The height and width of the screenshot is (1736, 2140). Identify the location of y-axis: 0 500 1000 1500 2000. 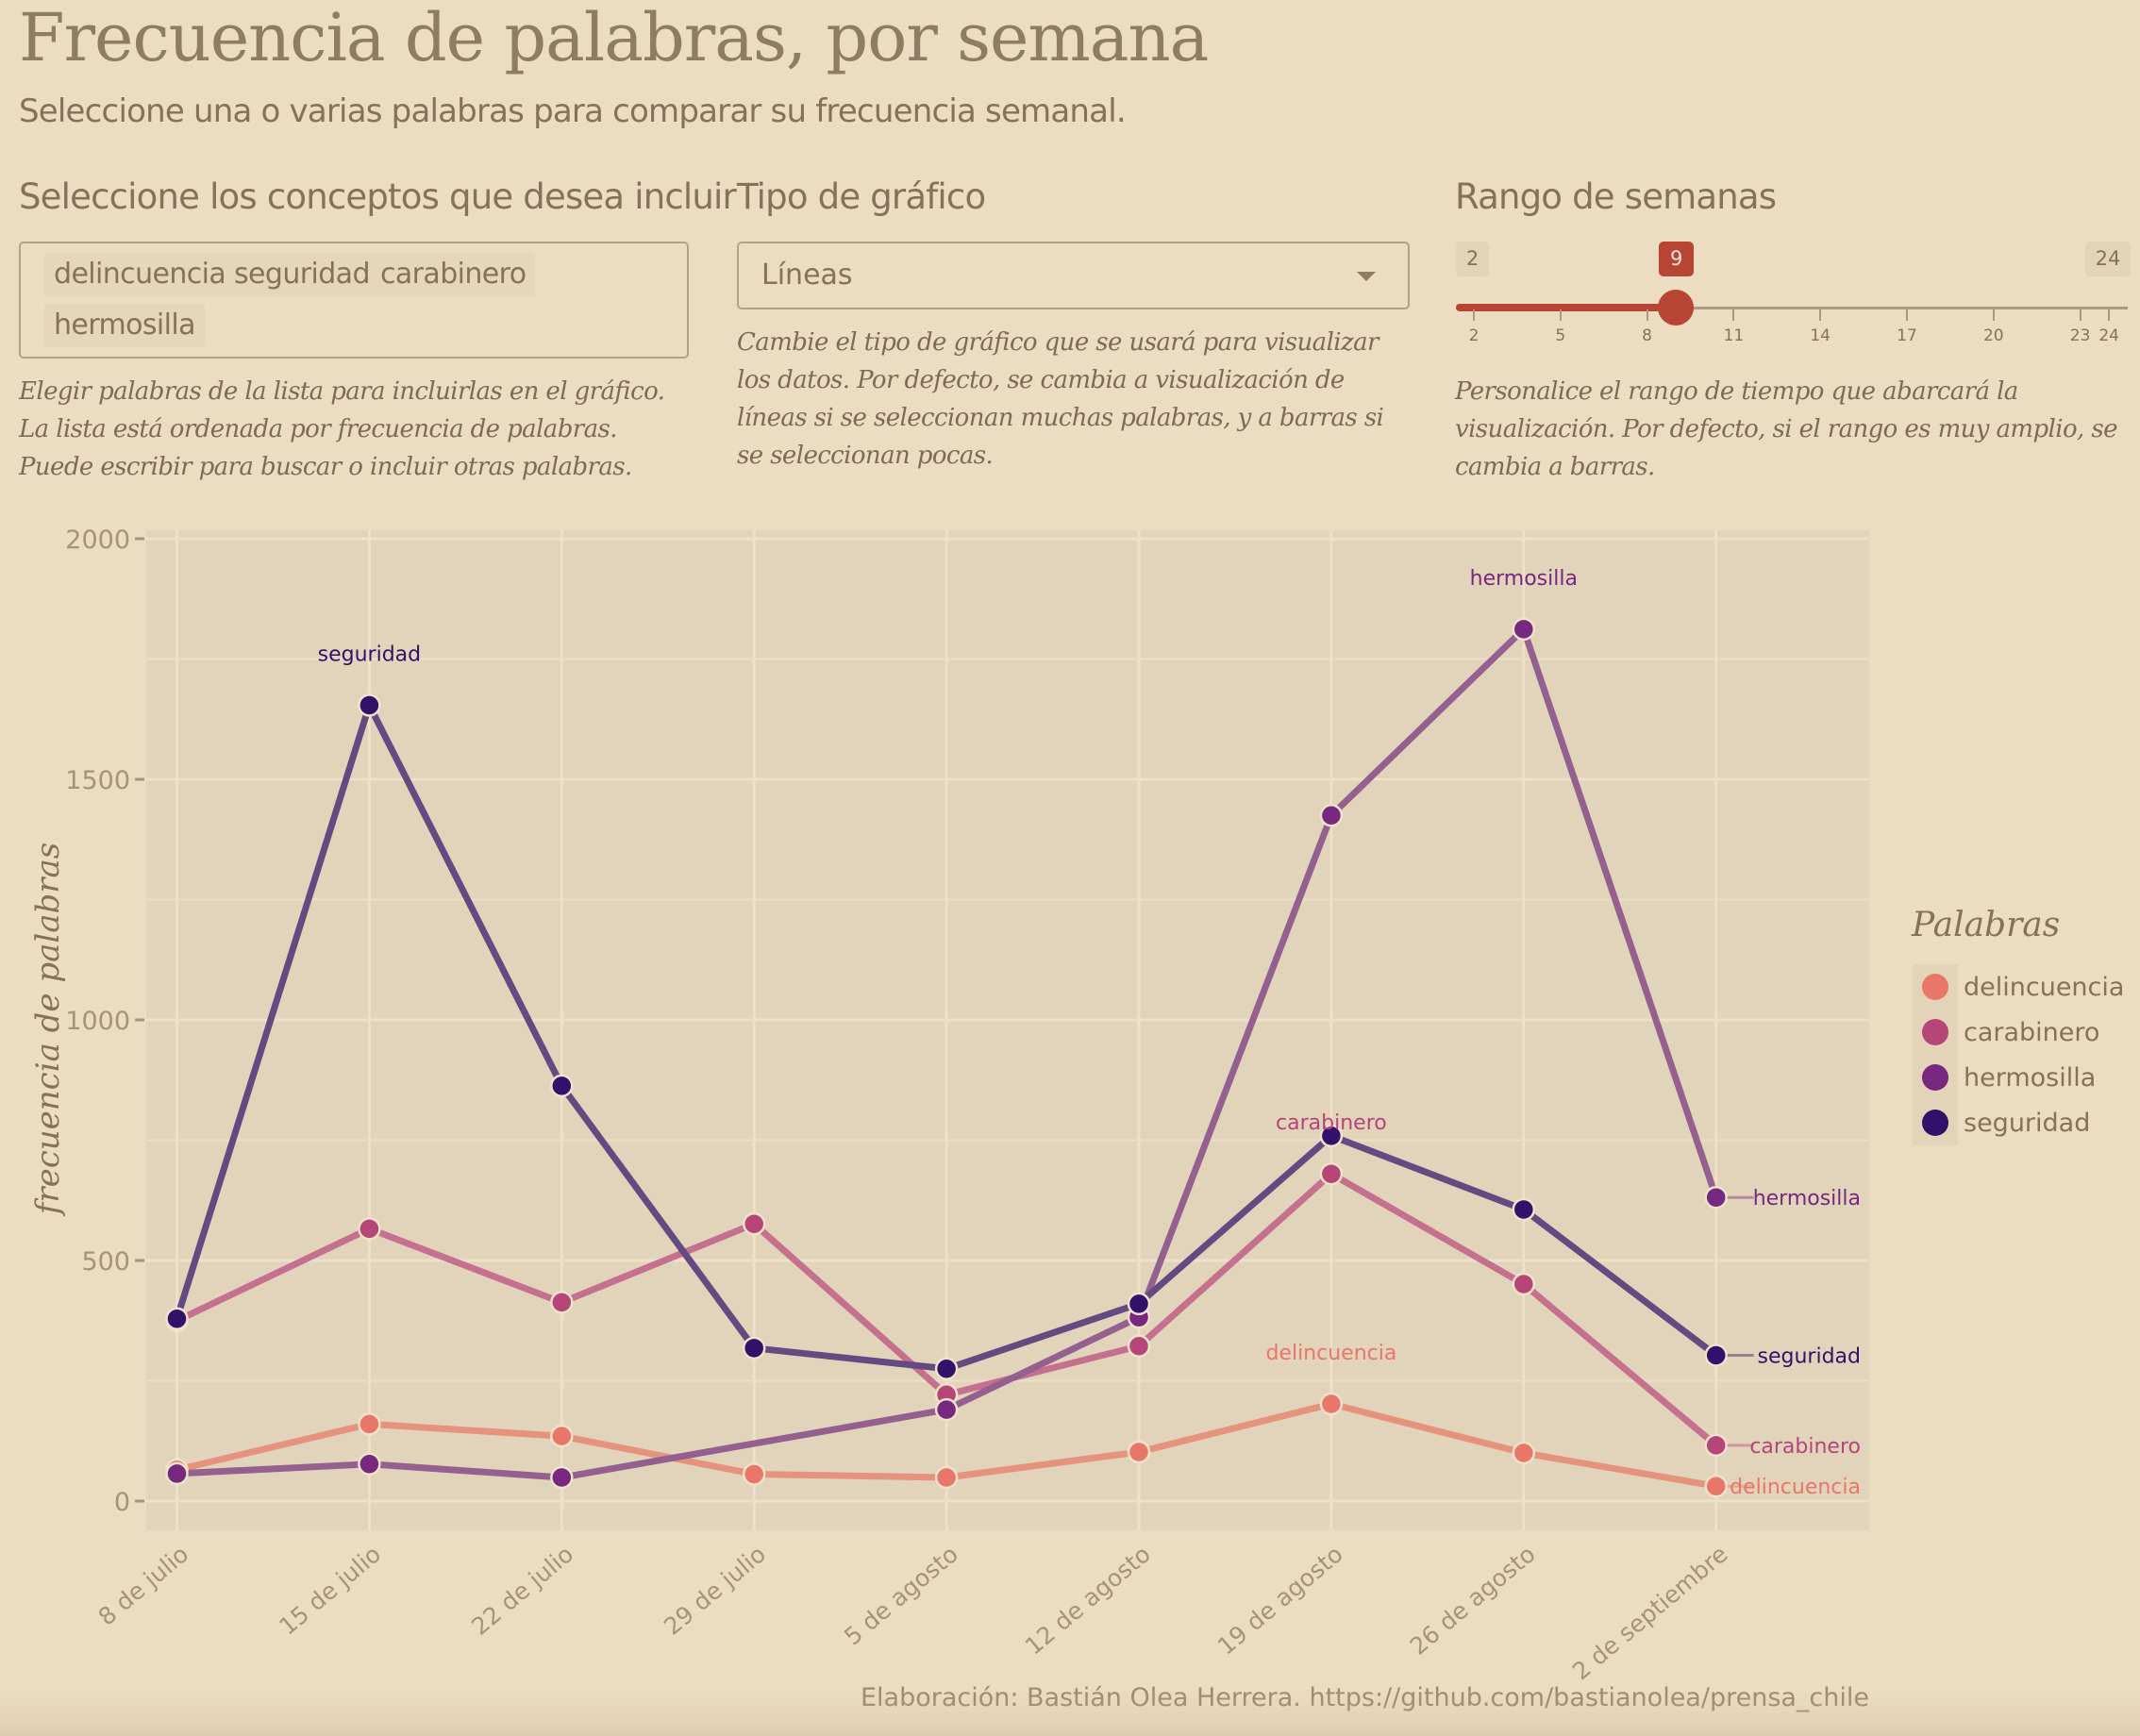
(105, 1022).